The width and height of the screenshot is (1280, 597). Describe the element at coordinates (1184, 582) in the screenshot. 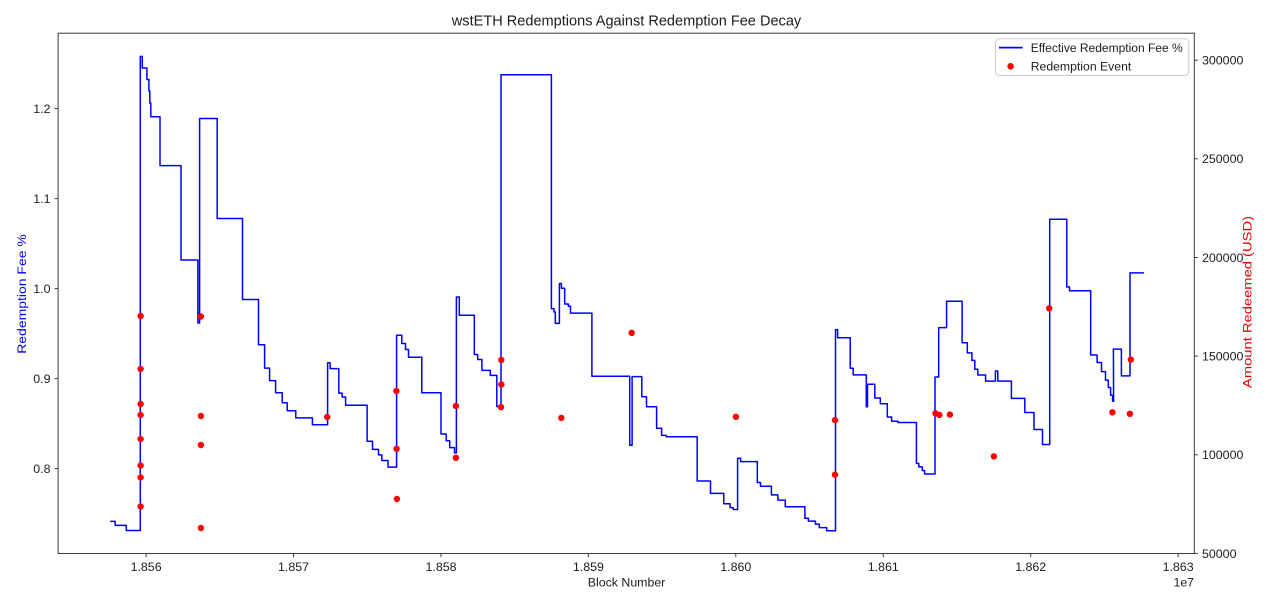

I see `svg-text: 1e7` at that location.